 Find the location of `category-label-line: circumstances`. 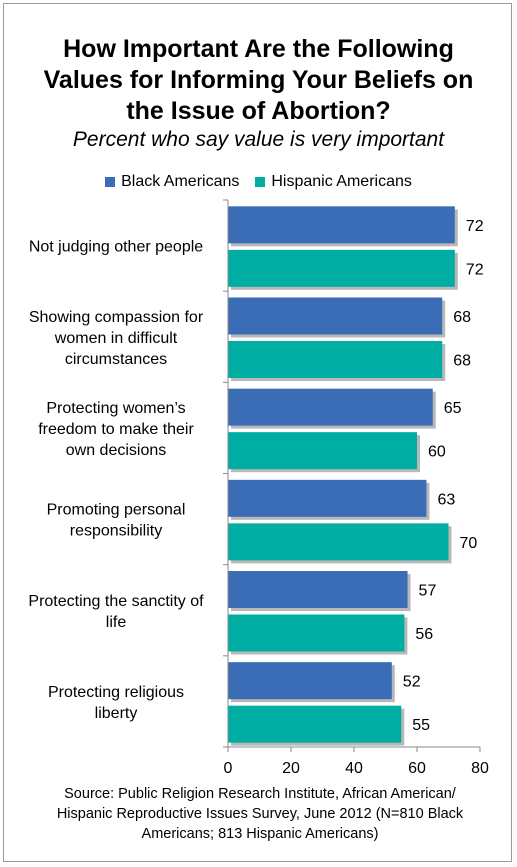

category-label-line: circumstances is located at coordinates (116, 359).